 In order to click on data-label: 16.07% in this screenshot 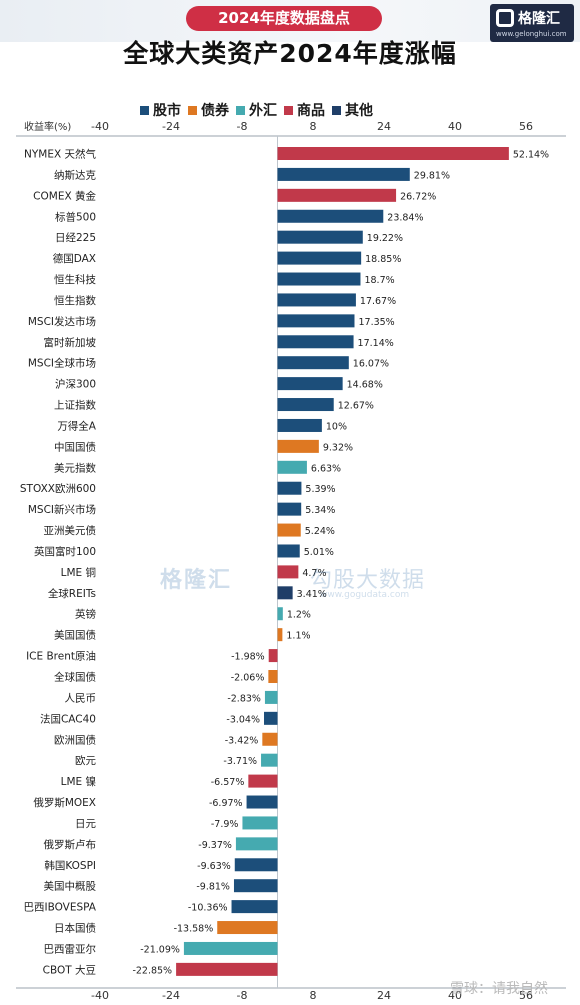, I will do `click(371, 364)`.